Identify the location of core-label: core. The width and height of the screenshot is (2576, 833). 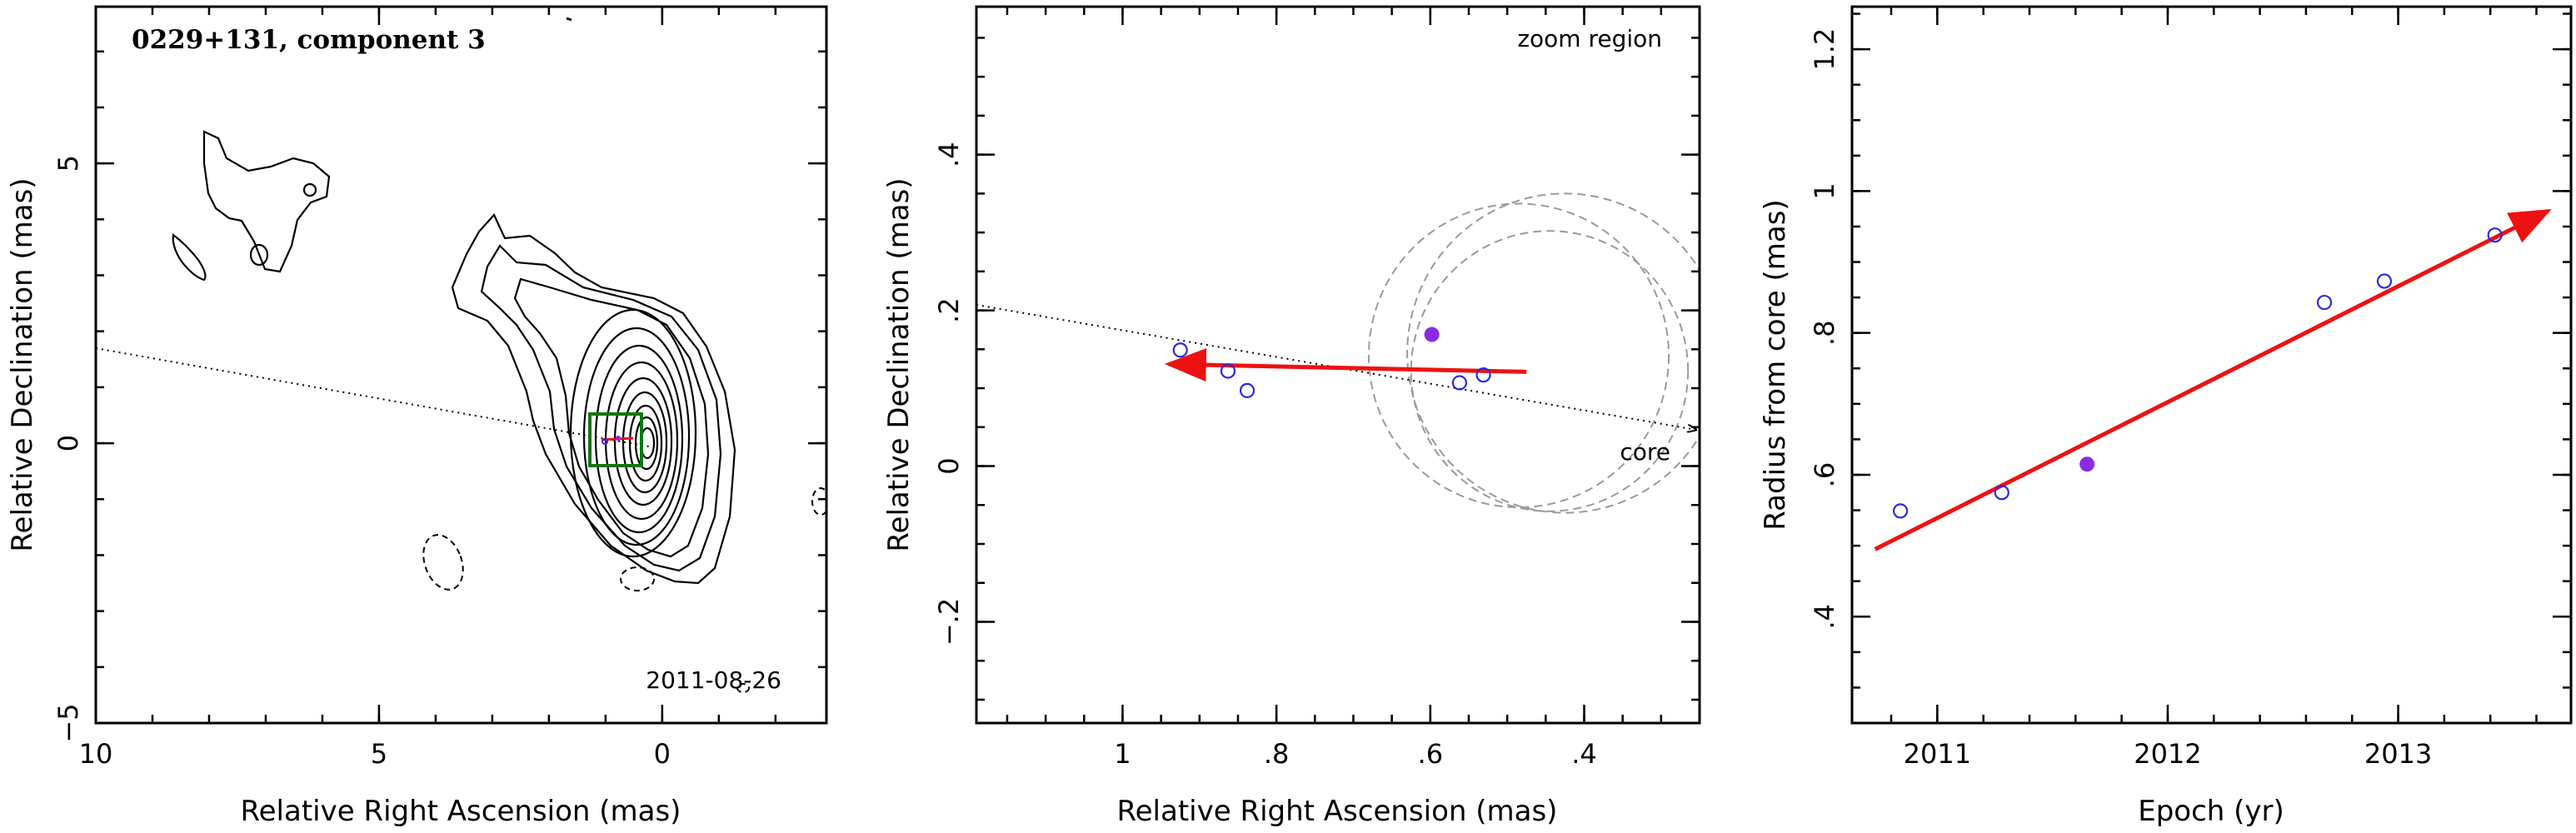
(1645, 452).